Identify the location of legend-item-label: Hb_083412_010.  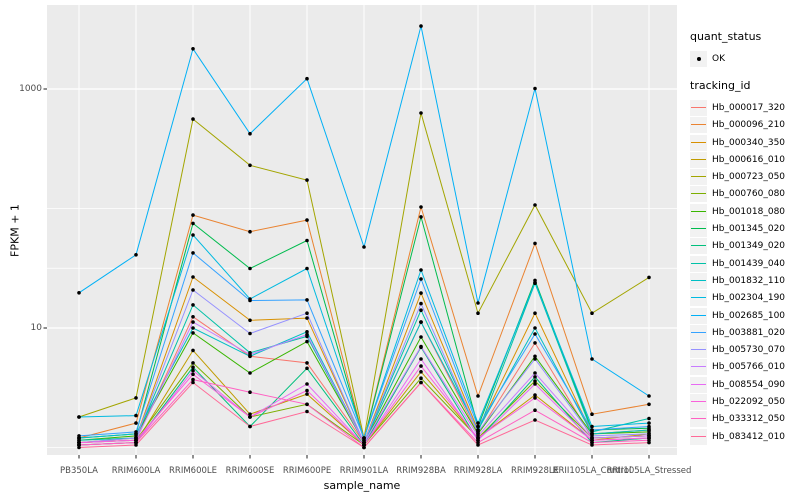
(749, 436).